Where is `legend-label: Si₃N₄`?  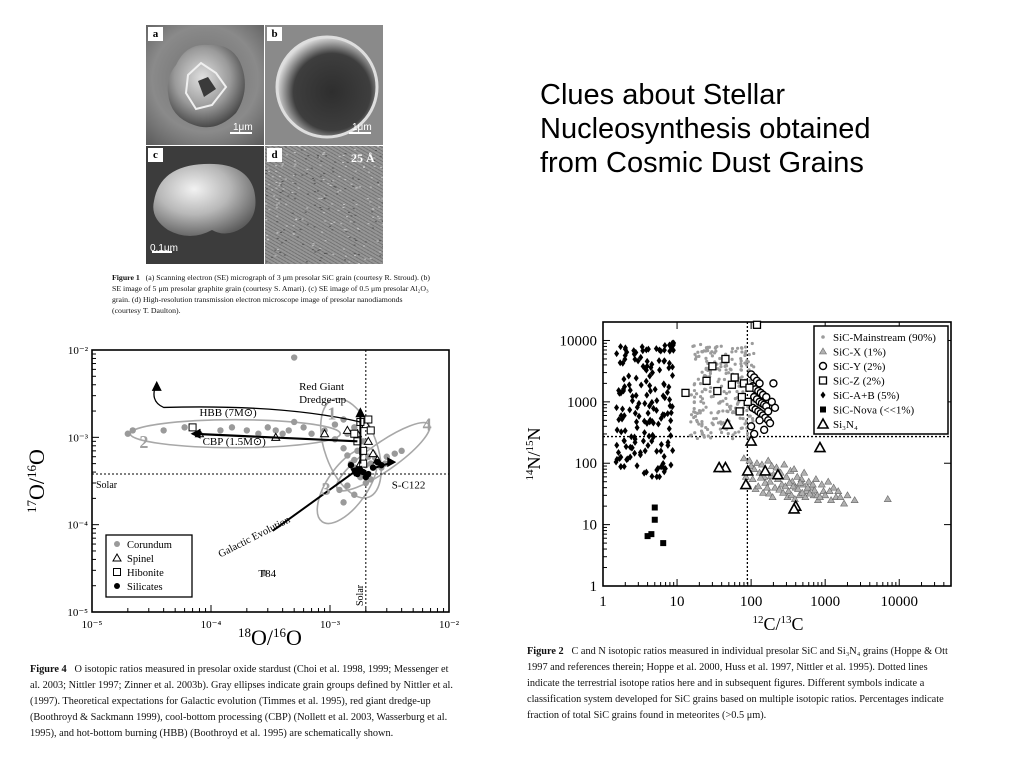
legend-label: Si₃N₄ is located at coordinates (845, 425).